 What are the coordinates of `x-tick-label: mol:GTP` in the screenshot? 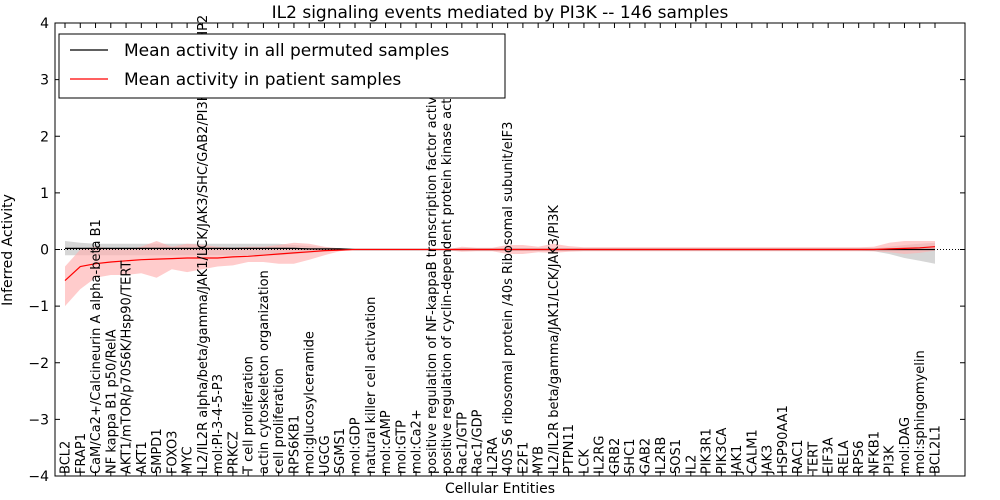 It's located at (401, 447).